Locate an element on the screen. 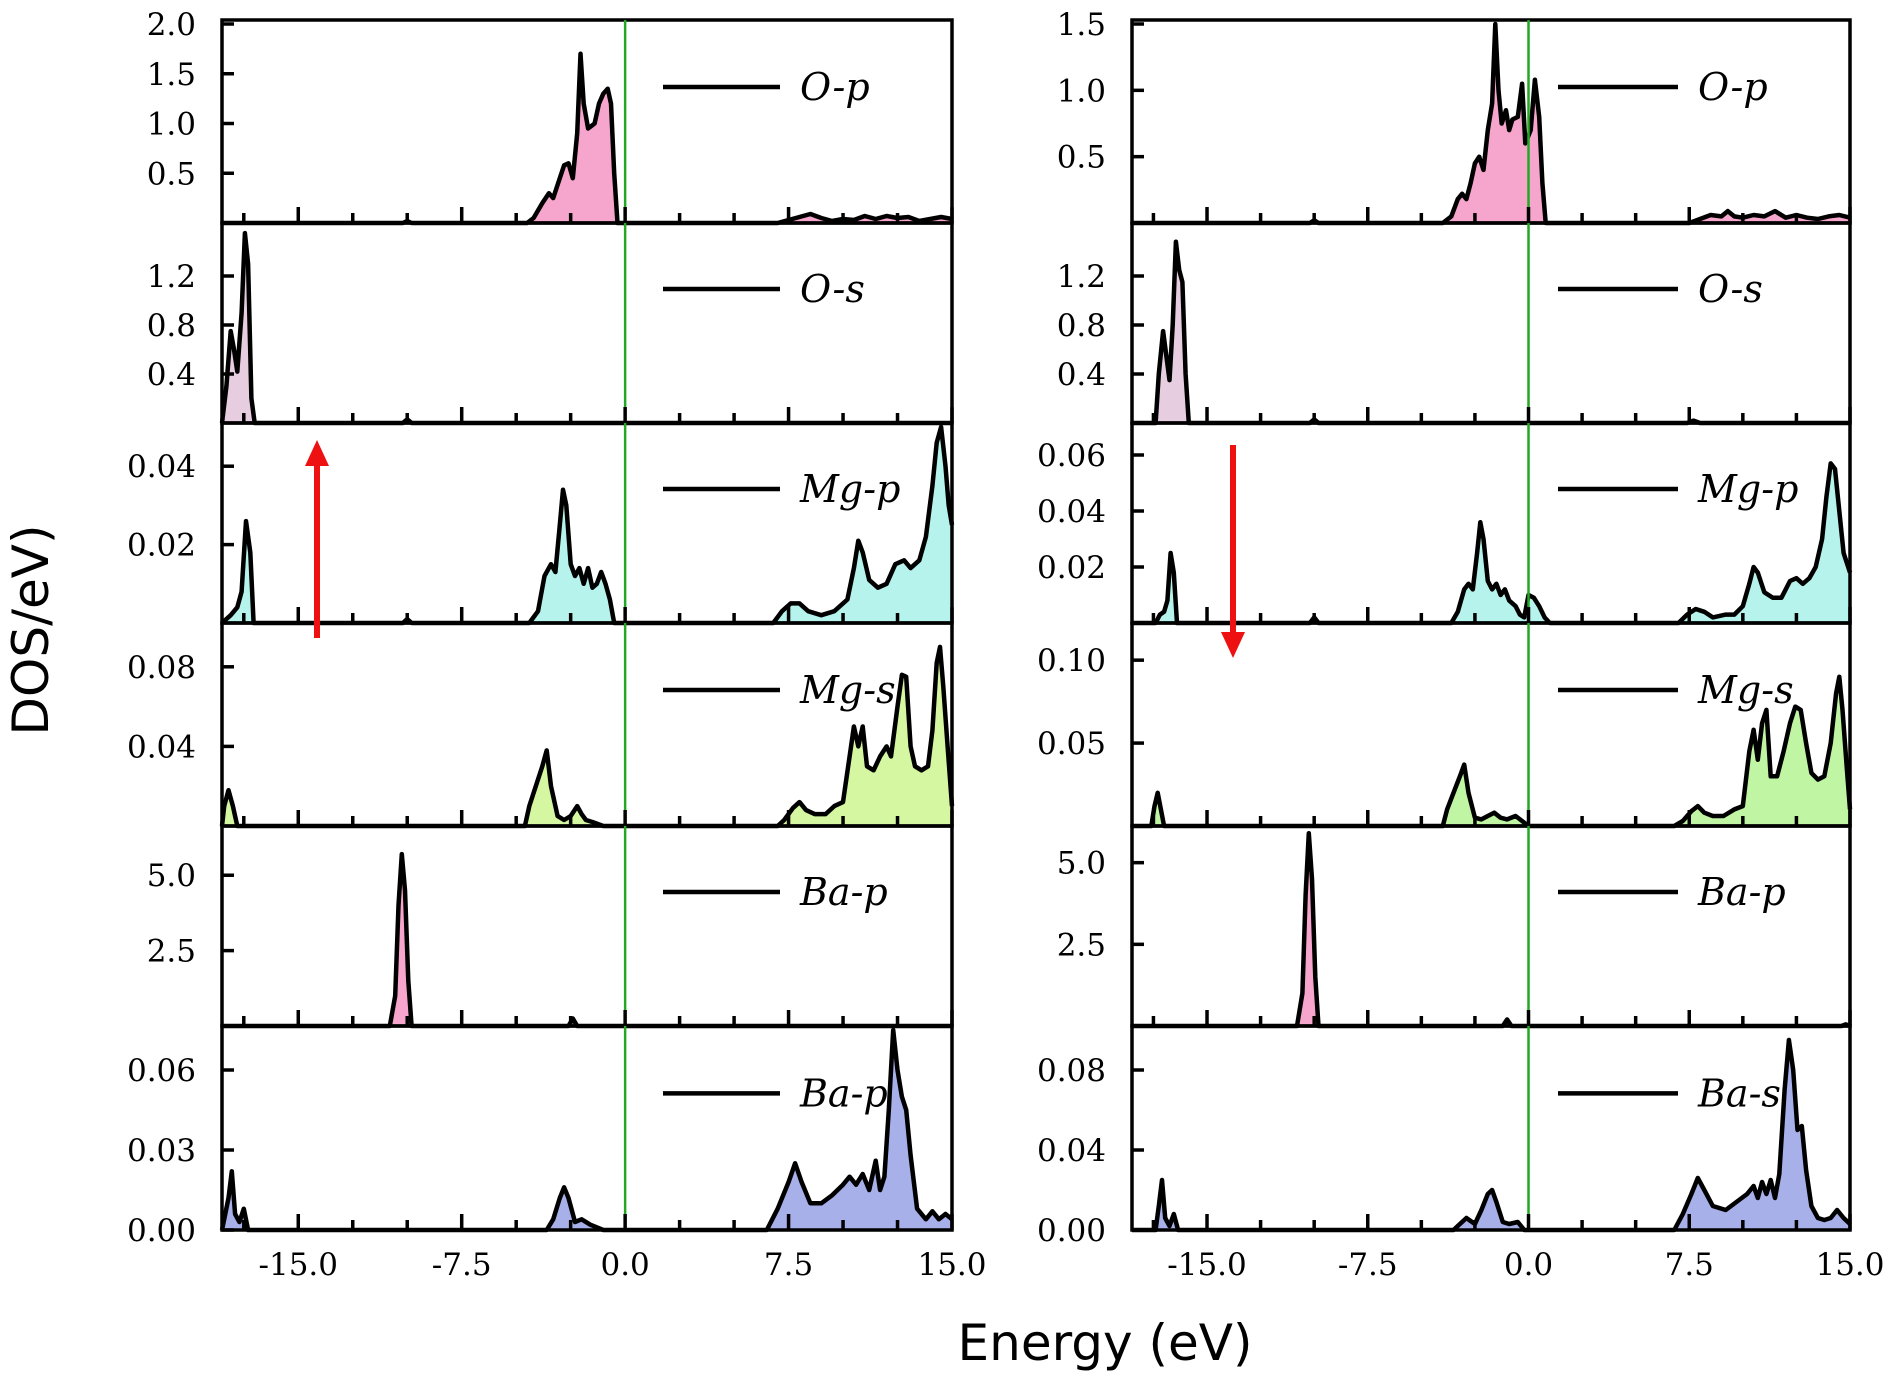  x-axis-title: Energy (eV) is located at coordinates (1105, 1343).